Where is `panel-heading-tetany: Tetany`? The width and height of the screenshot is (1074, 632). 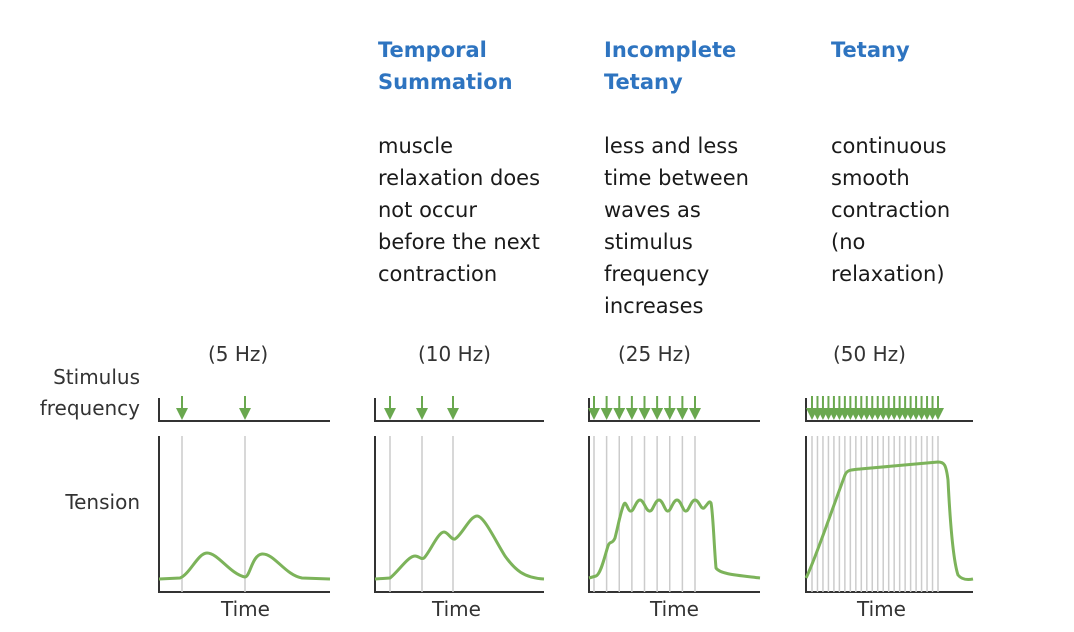
panel-heading-tetany: Tetany is located at coordinates (870, 50).